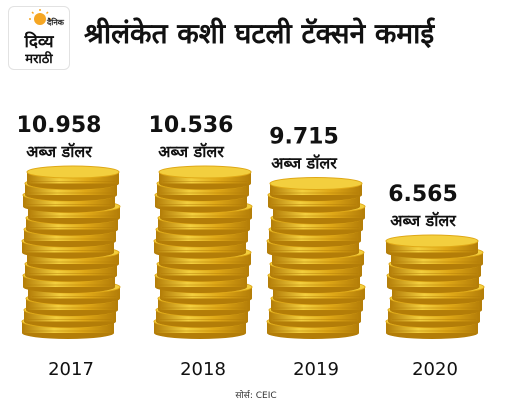 The height and width of the screenshot is (409, 512). I want to click on sun-icon, so click(40, 17).